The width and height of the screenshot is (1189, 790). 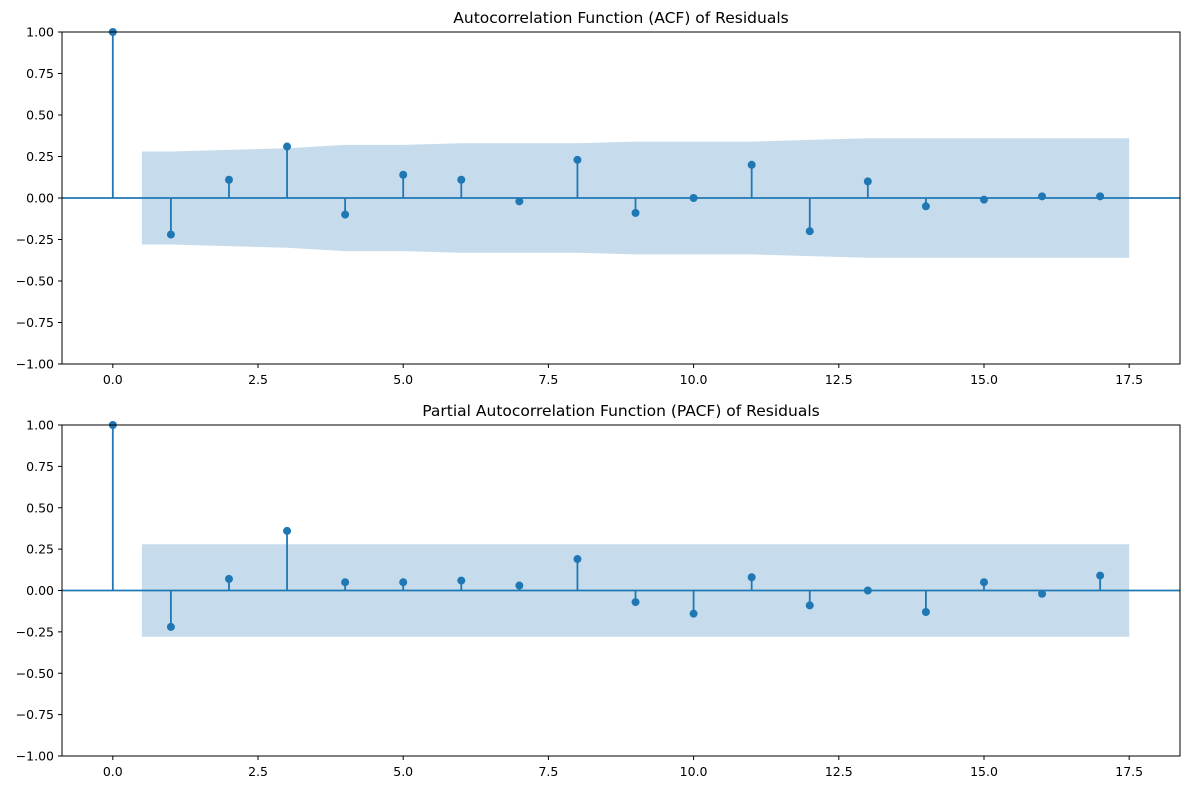 What do you see at coordinates (40, 549) in the screenshot?
I see `pacf-ytick-label: 0.25` at bounding box center [40, 549].